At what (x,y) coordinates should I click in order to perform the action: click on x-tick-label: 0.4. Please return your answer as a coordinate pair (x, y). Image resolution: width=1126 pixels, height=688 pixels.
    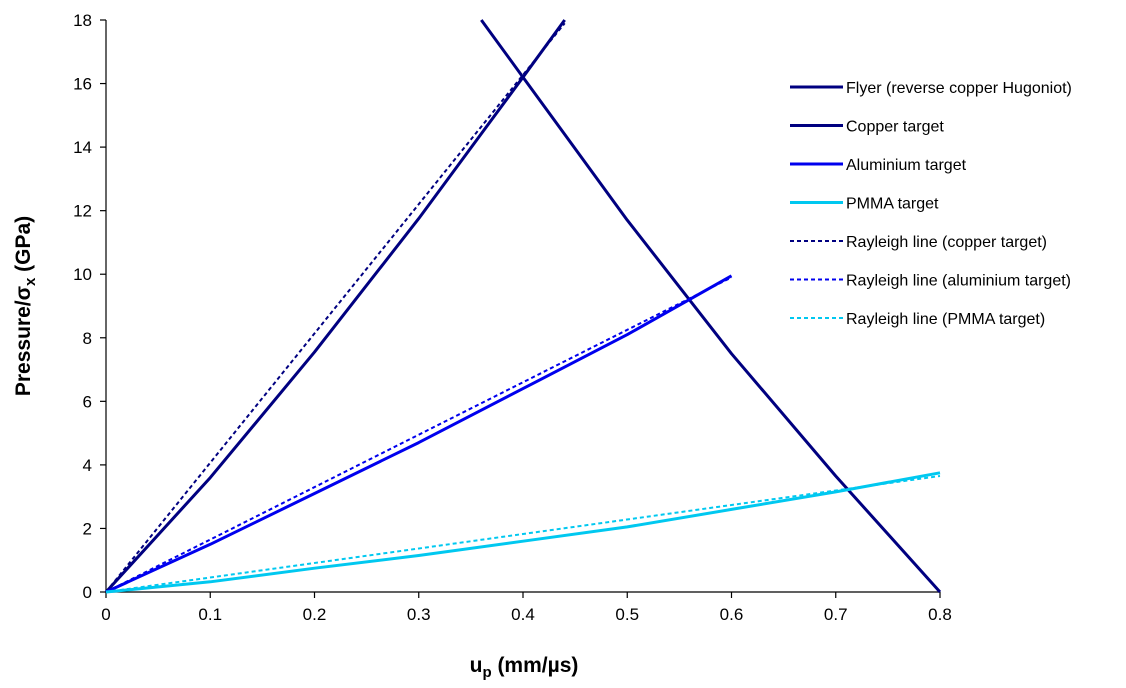
    Looking at the image, I should click on (523, 614).